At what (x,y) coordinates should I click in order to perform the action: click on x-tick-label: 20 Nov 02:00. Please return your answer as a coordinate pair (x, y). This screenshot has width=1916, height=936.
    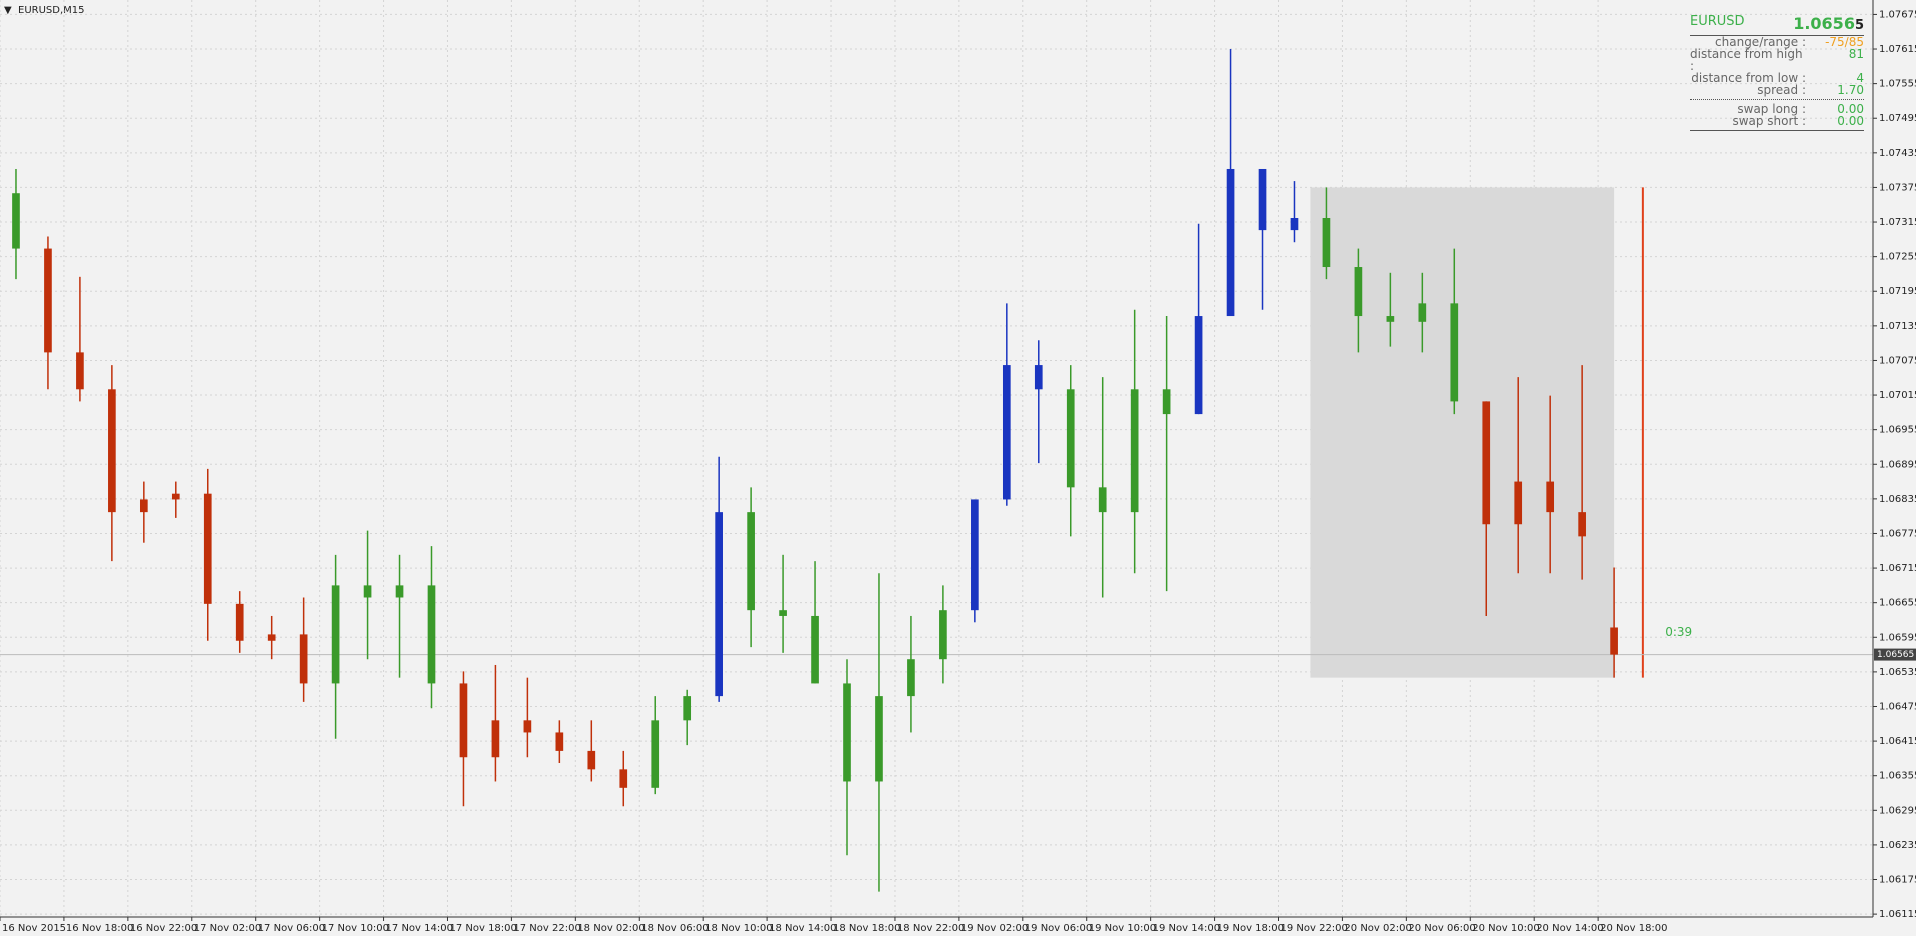
    Looking at the image, I should click on (1377, 928).